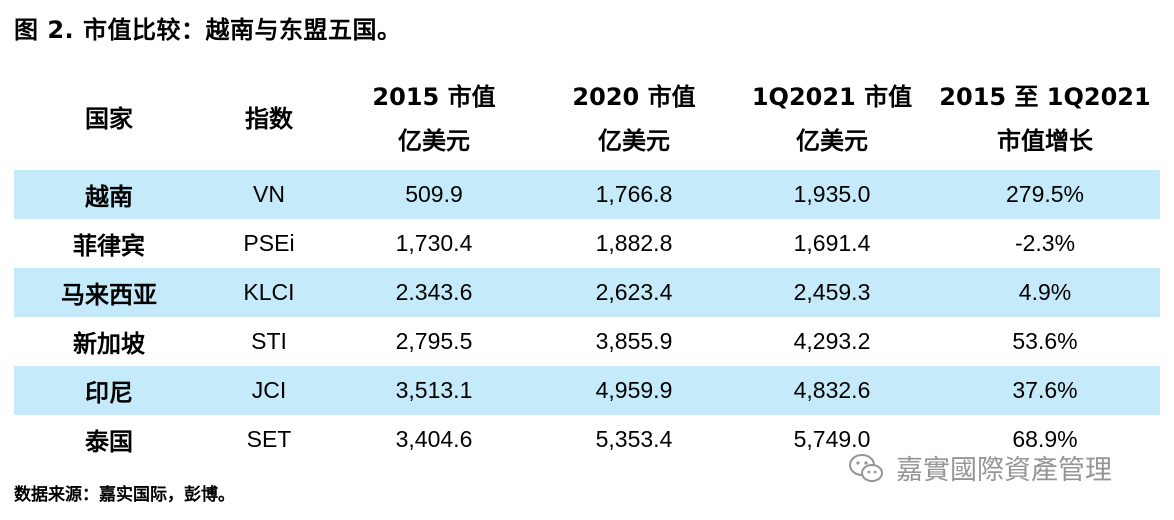  I want to click on cell-cap-2020: 3,855.9, so click(634, 341).